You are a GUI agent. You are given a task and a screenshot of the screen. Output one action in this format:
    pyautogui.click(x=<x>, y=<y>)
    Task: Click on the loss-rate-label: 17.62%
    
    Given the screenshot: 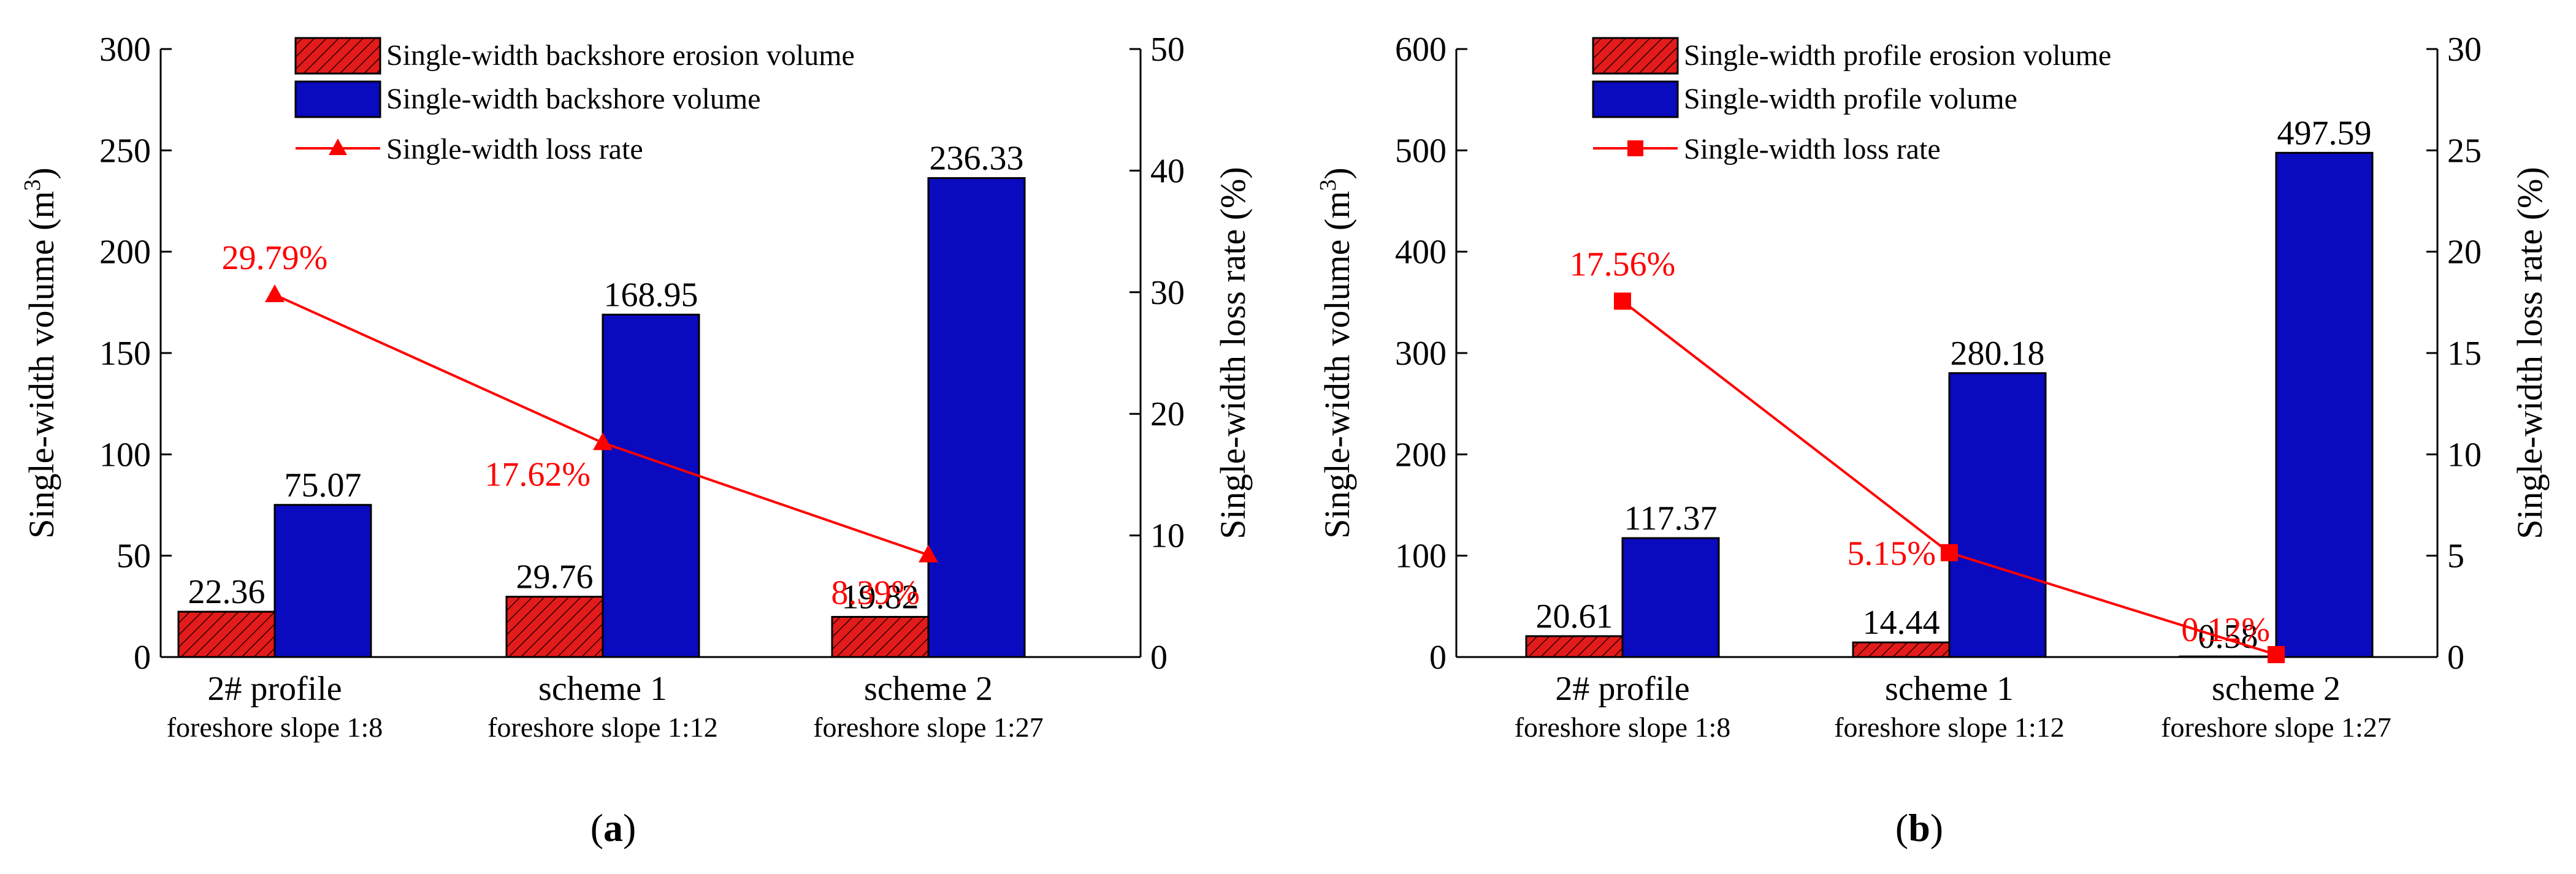 What is the action you would take?
    pyautogui.click(x=537, y=474)
    